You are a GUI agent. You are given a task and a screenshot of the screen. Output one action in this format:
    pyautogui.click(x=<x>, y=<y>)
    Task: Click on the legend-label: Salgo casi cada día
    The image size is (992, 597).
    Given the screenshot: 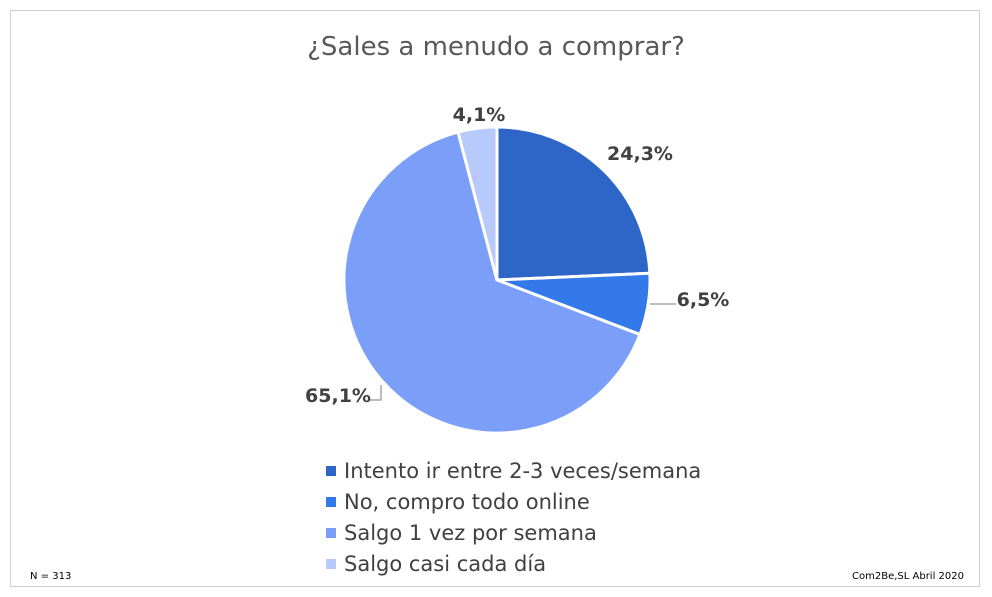 What is the action you would take?
    pyautogui.click(x=445, y=563)
    